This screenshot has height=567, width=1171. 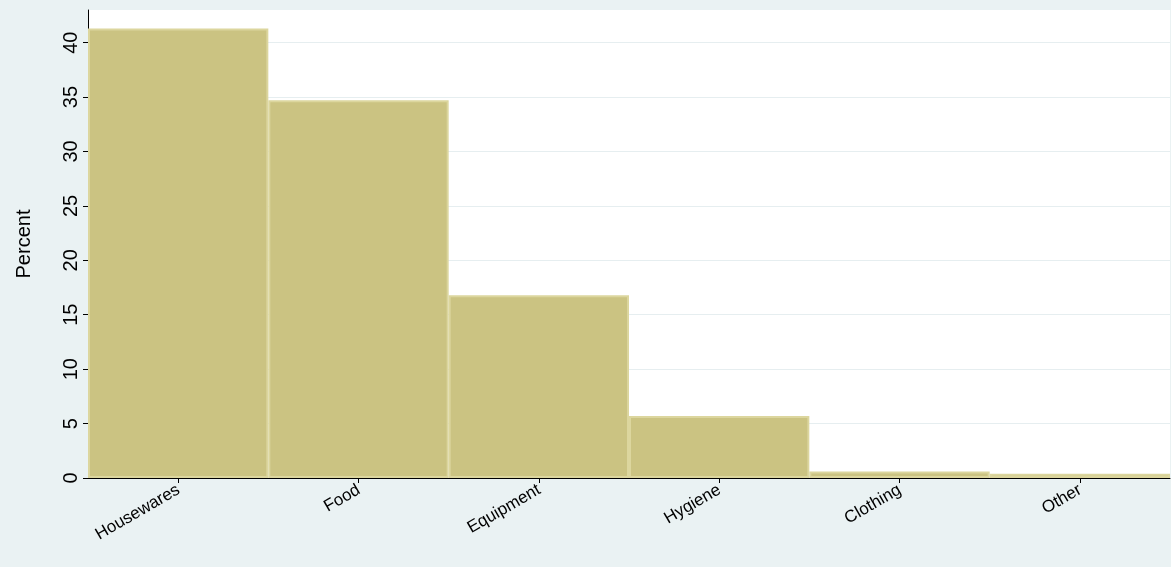 I want to click on y-tick-label: 0, so click(x=70, y=478).